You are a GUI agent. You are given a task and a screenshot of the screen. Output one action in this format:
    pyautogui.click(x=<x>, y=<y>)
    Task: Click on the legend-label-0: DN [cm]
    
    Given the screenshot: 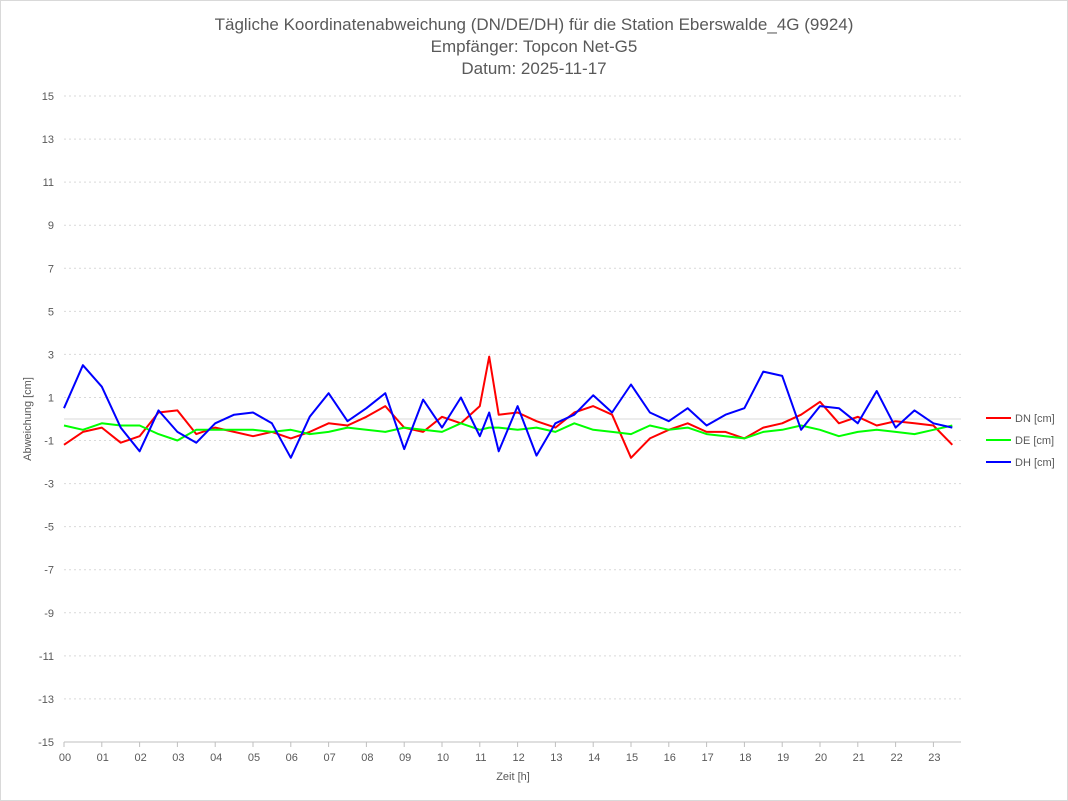 What is the action you would take?
    pyautogui.click(x=1035, y=419)
    